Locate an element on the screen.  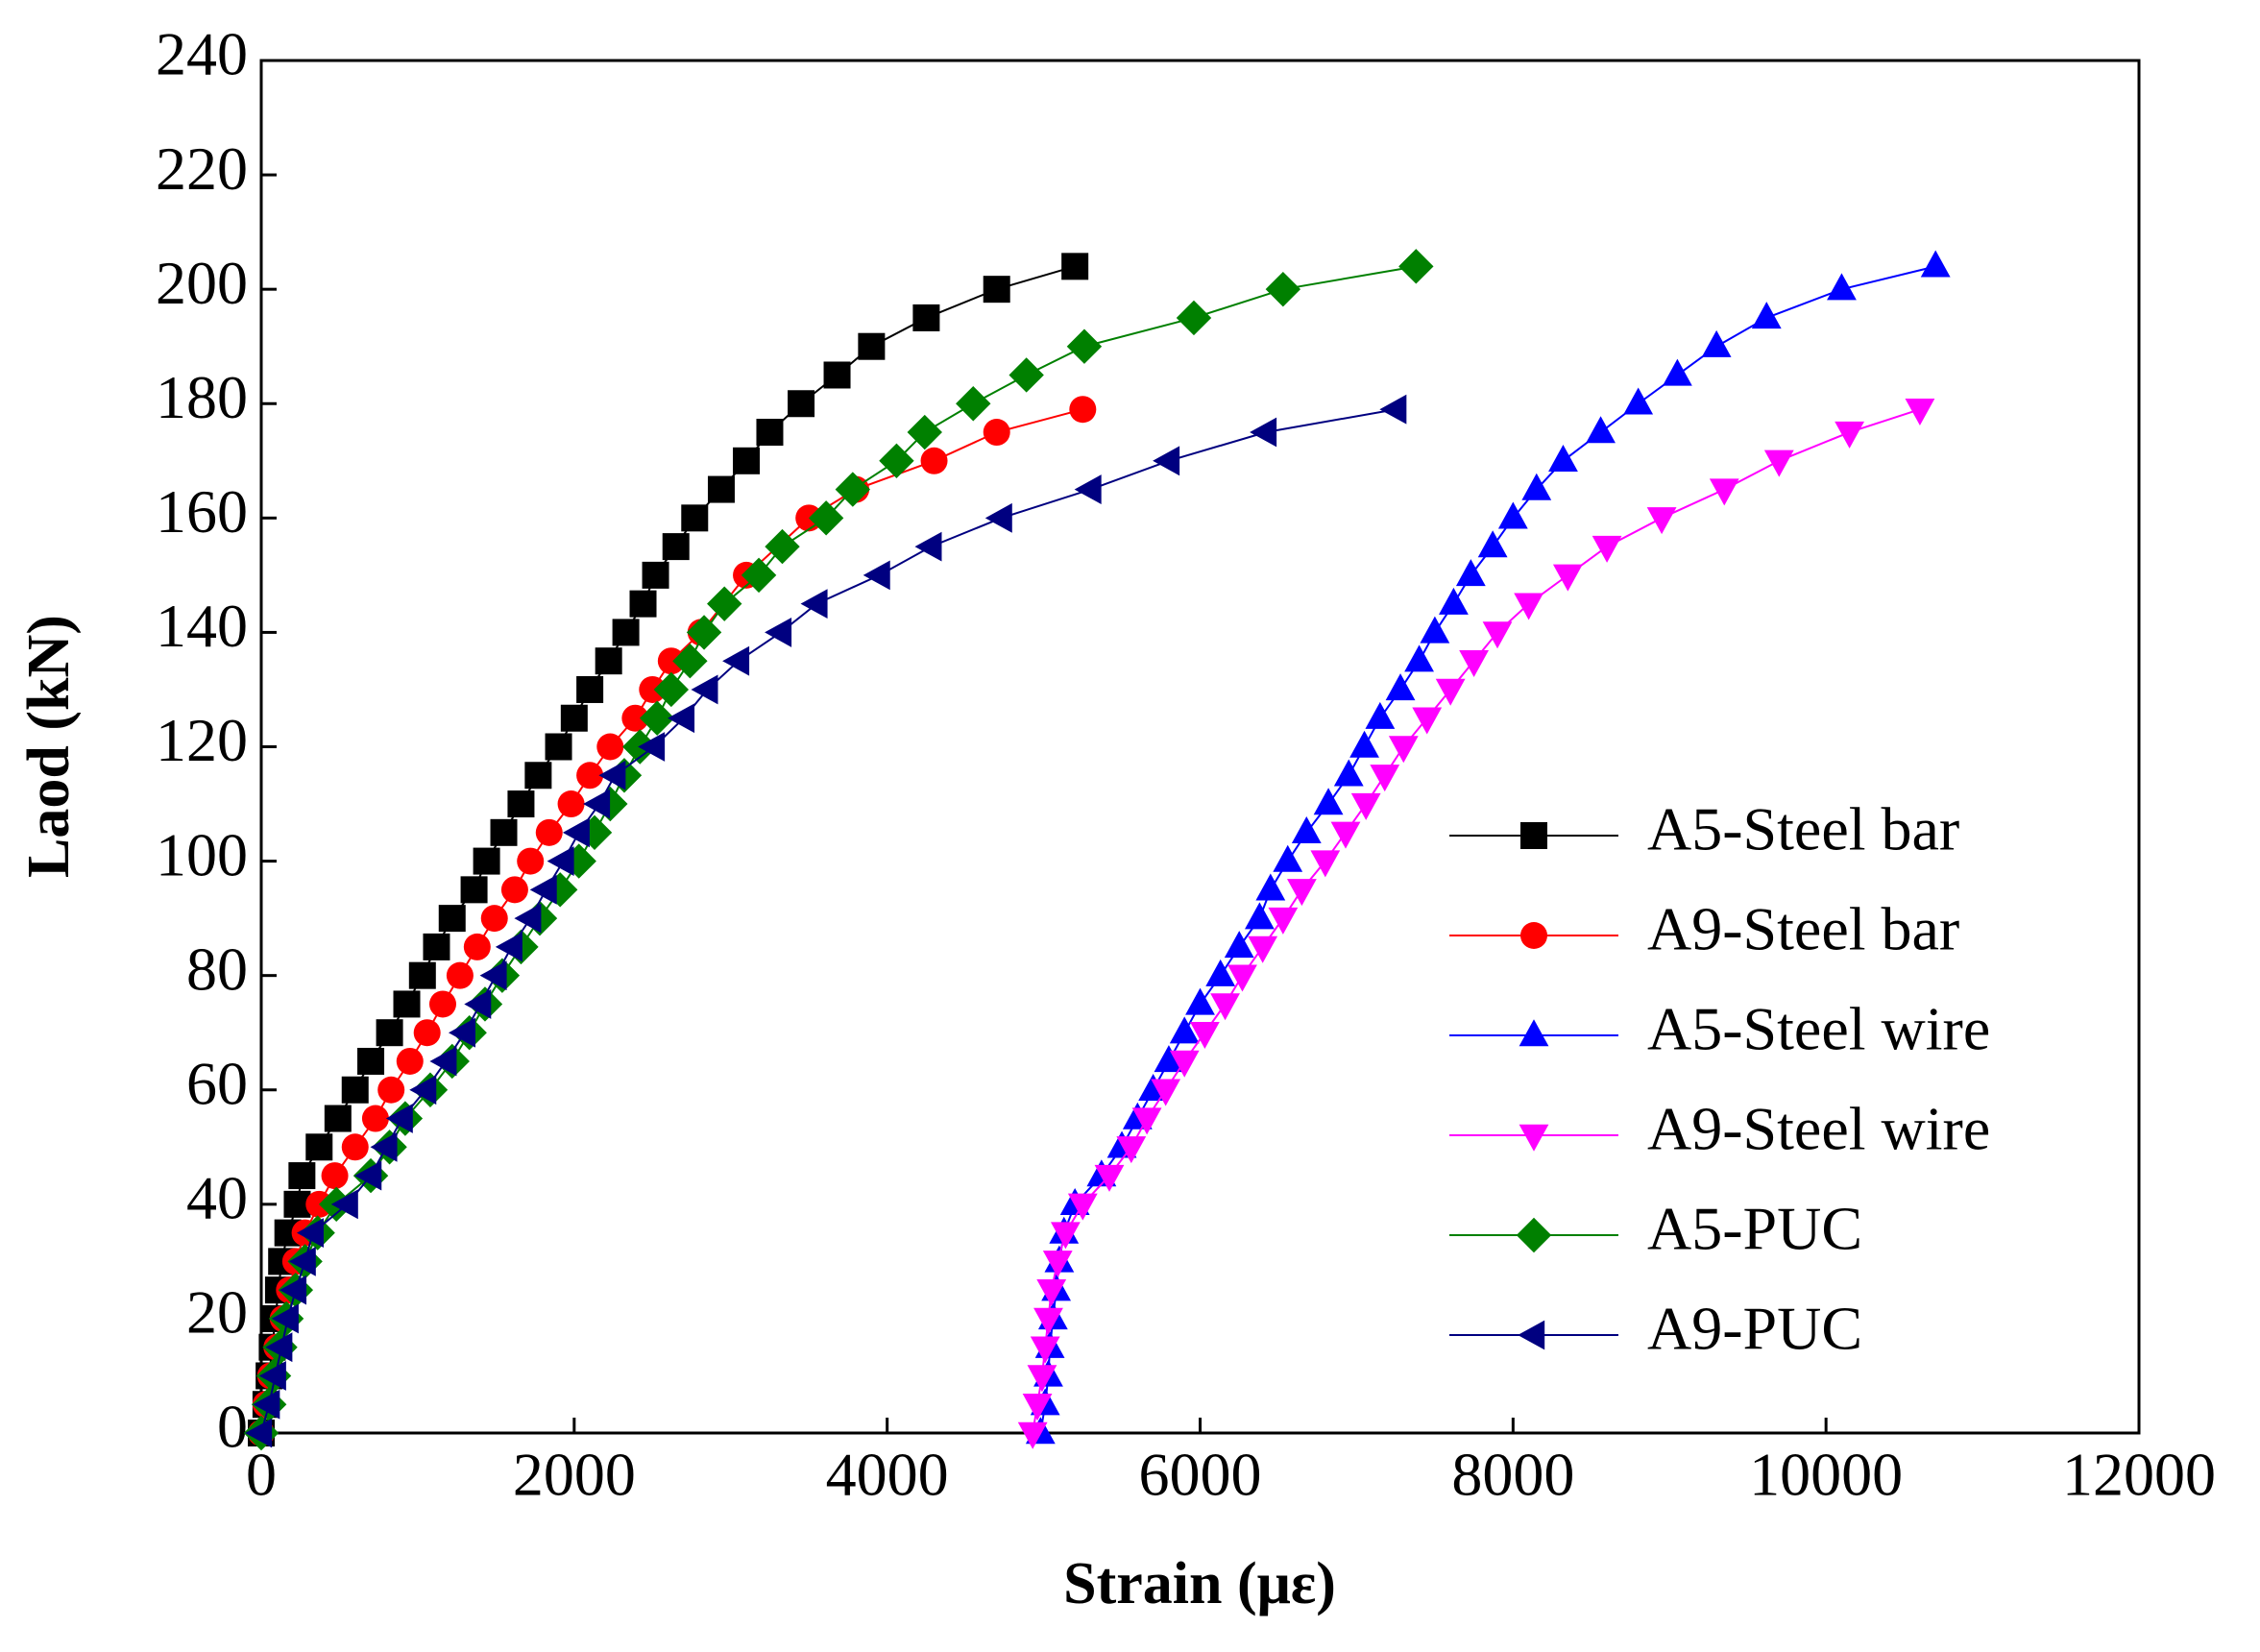
y-tick-label: 60 is located at coordinates (217, 1083).